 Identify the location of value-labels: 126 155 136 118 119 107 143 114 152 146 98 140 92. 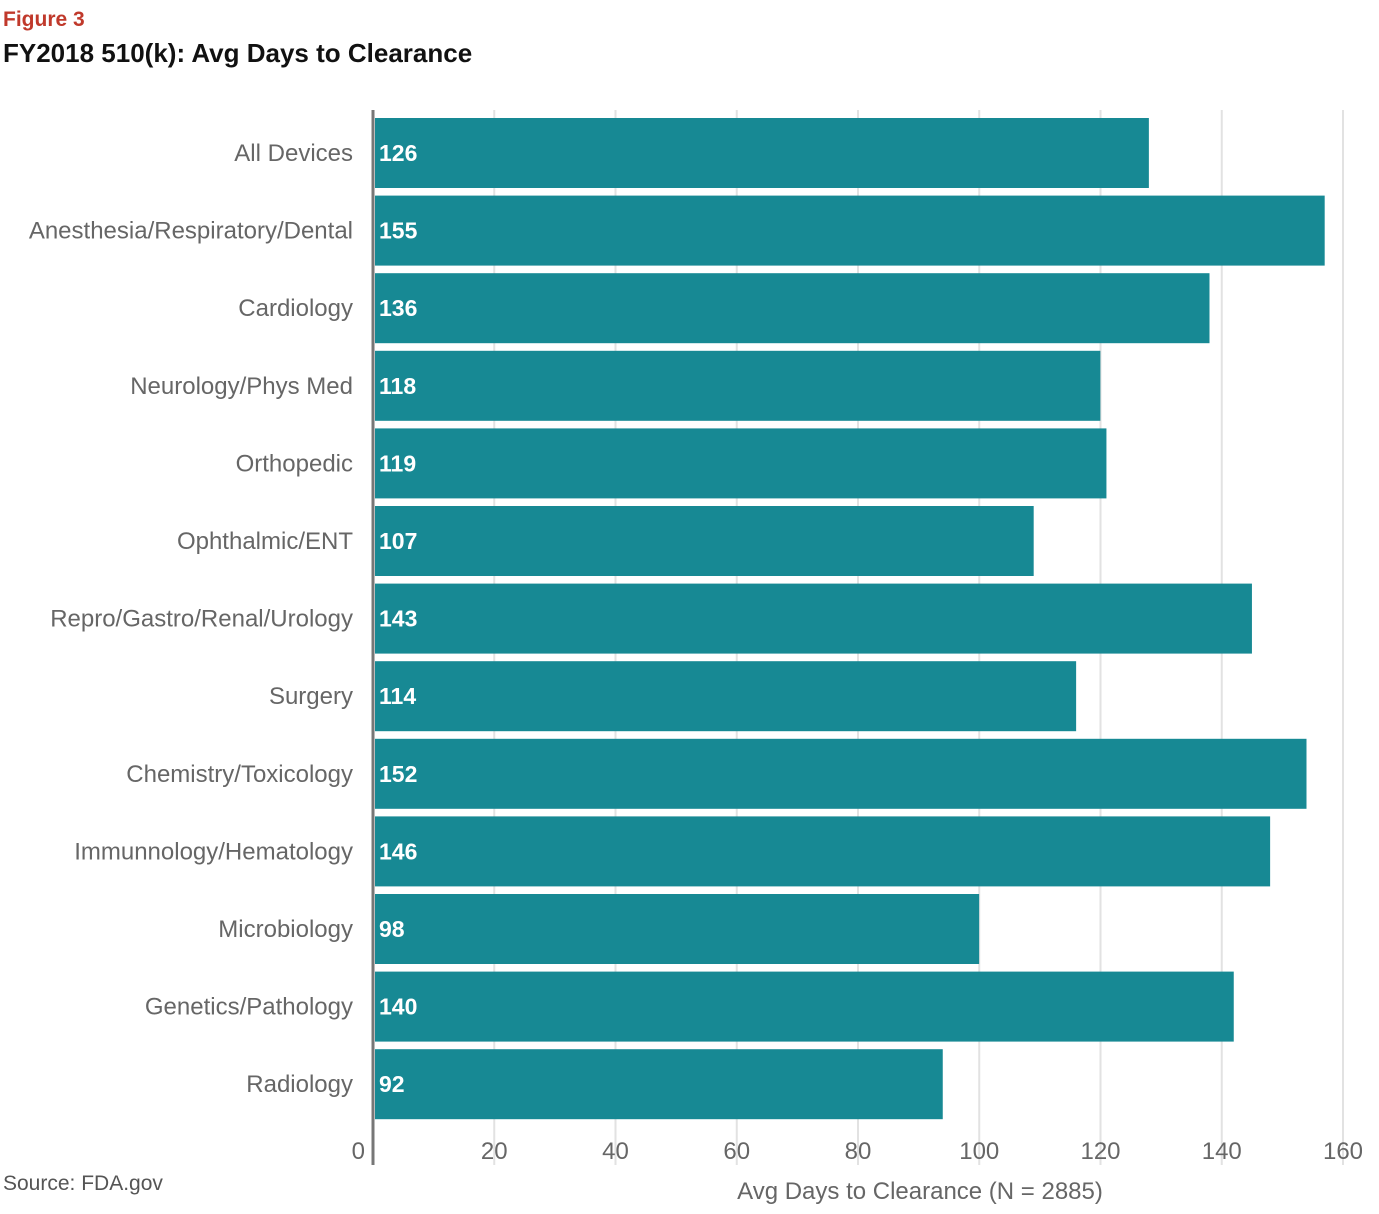
(398, 618).